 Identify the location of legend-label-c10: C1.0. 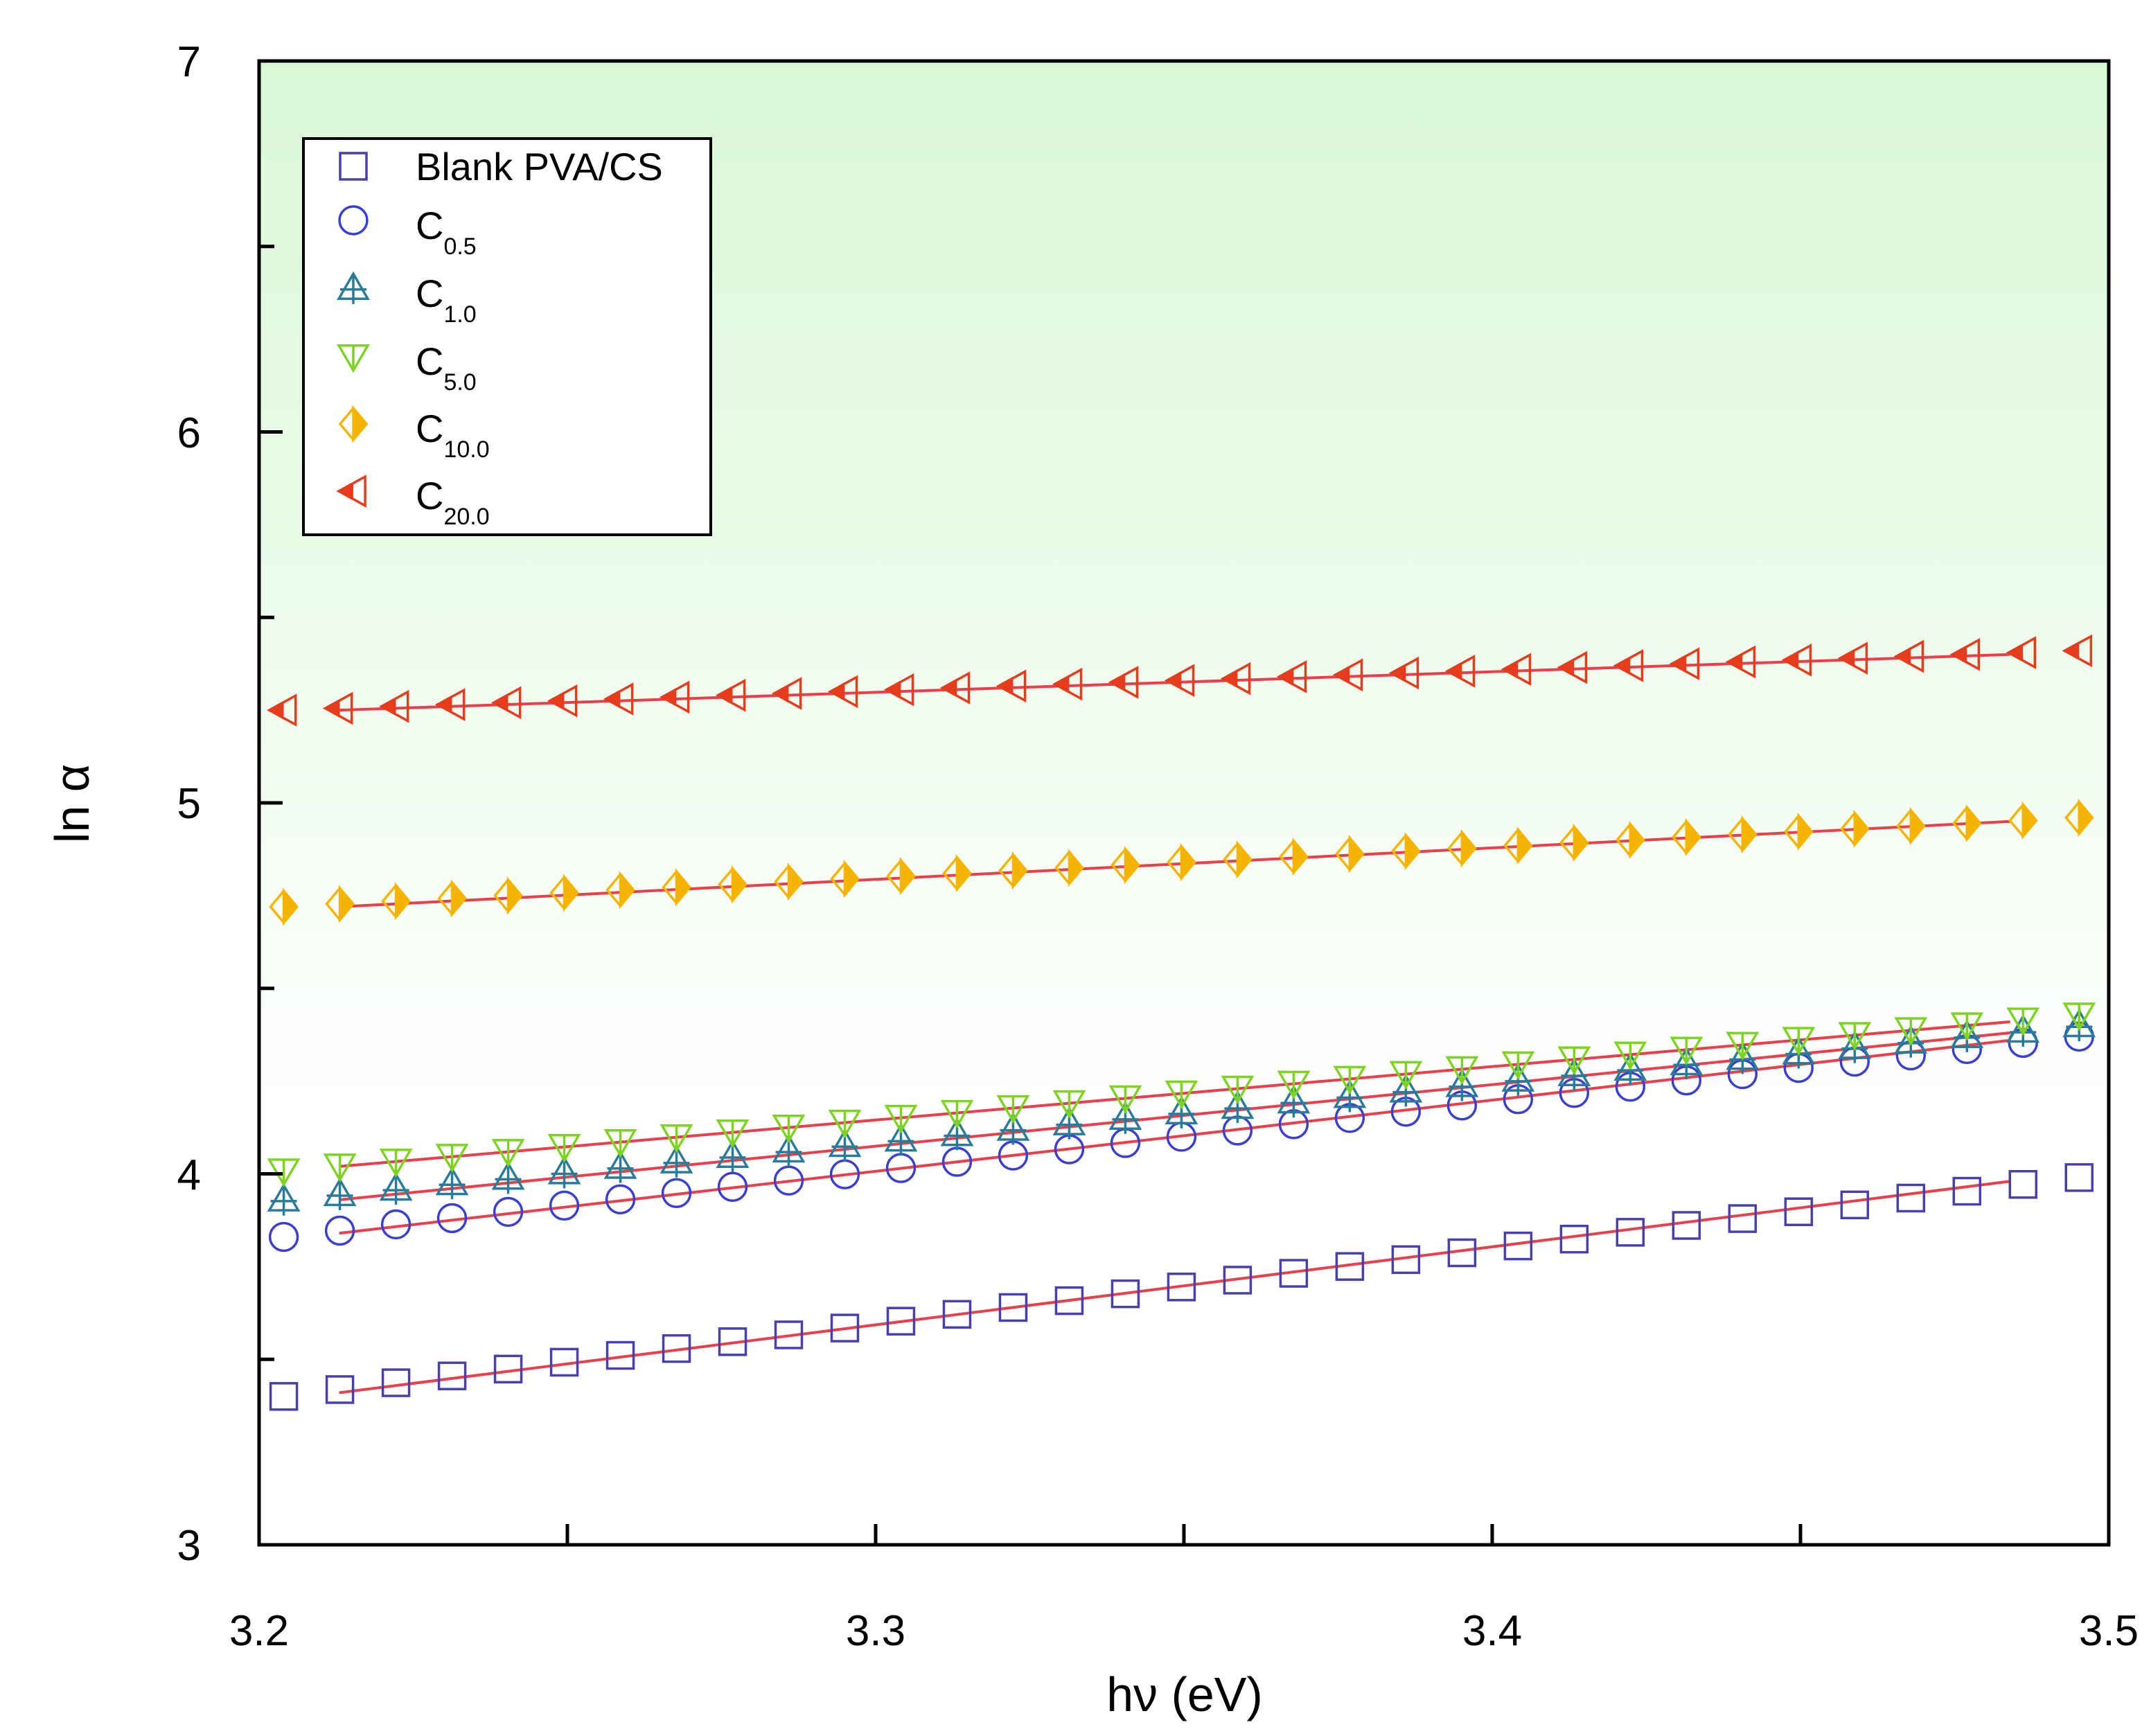
(446, 300).